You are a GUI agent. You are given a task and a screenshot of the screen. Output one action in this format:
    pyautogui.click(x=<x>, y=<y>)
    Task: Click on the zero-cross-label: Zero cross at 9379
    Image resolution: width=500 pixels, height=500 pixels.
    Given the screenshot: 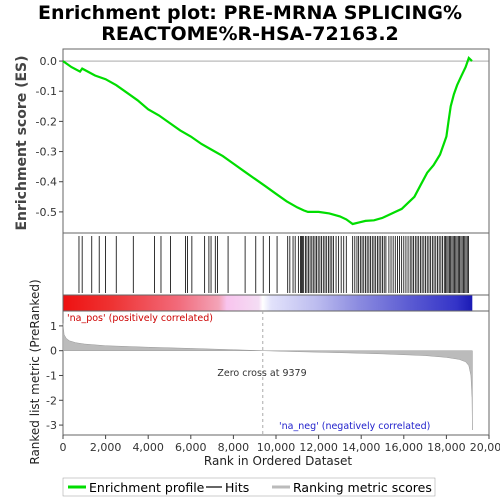 What is the action you would take?
    pyautogui.click(x=261, y=373)
    